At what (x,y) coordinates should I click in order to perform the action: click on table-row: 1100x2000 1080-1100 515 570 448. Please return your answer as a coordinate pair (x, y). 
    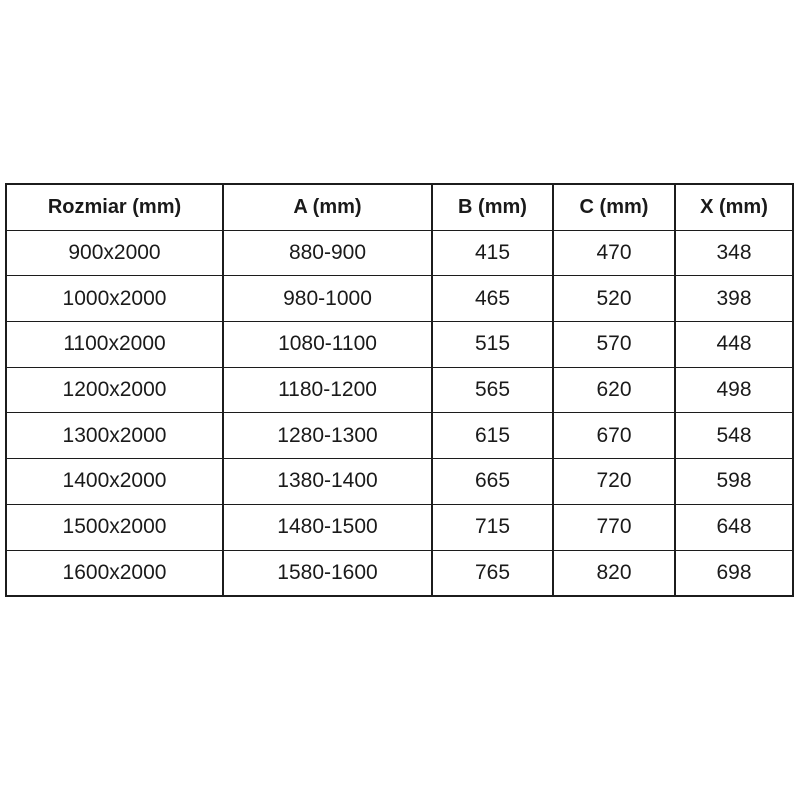
    Looking at the image, I should click on (399, 344).